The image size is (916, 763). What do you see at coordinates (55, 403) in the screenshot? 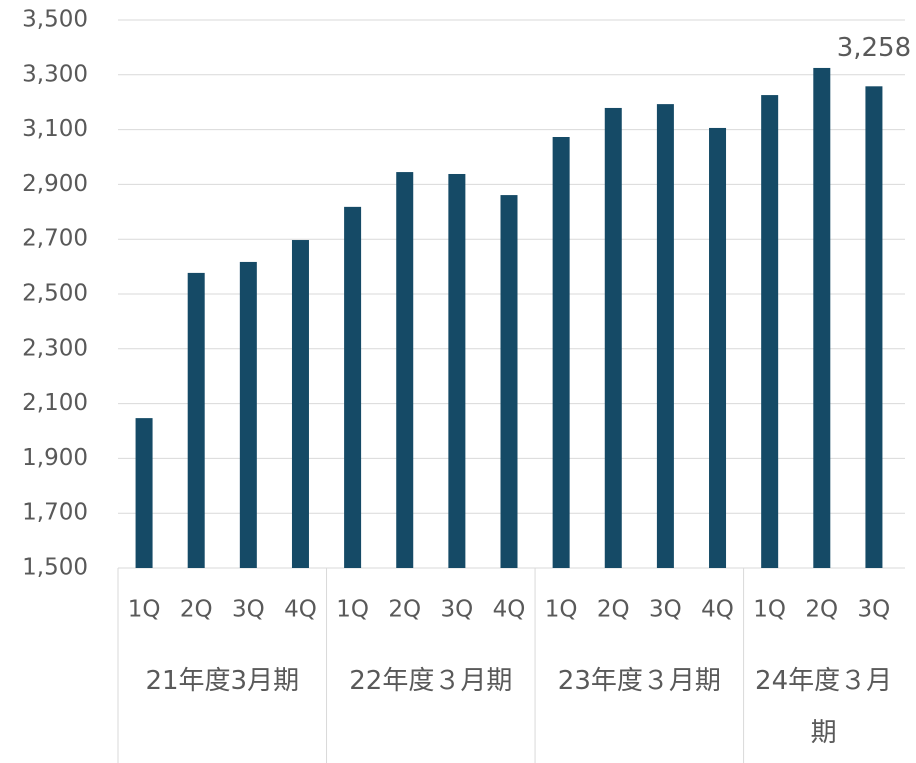
I see `y-tick-label: 2,100` at bounding box center [55, 403].